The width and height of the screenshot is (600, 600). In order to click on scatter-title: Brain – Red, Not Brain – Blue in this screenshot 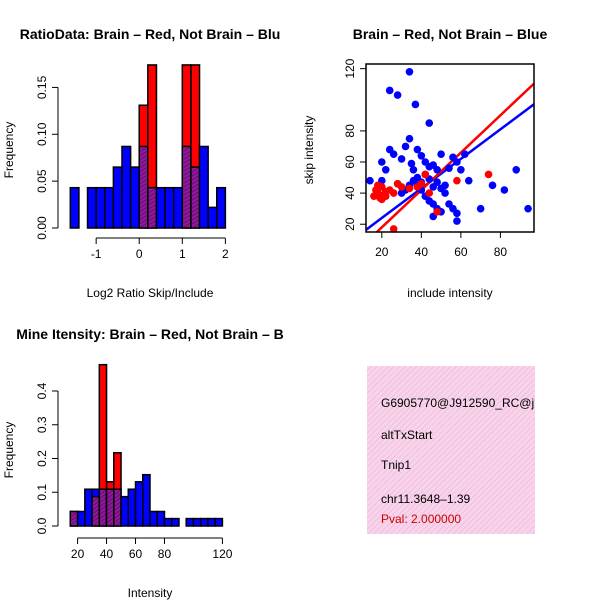, I will do `click(450, 34)`.